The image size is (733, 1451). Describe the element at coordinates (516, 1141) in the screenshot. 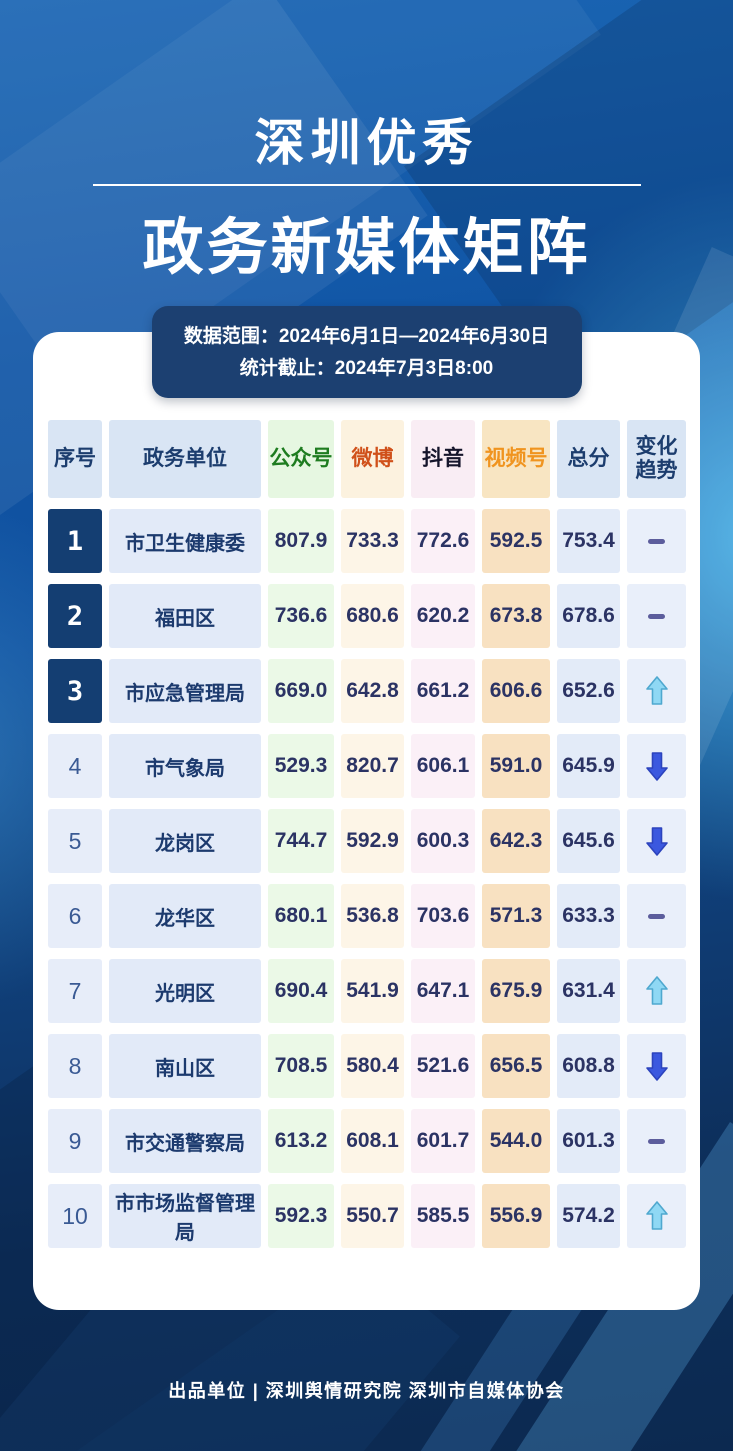

I see `cell-video: 544.0` at that location.